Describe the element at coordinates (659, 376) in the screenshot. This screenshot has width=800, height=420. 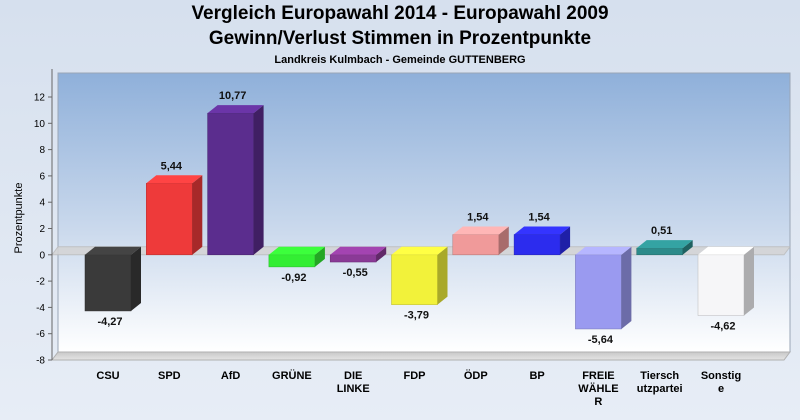
I see `category-label: Tiersch` at that location.